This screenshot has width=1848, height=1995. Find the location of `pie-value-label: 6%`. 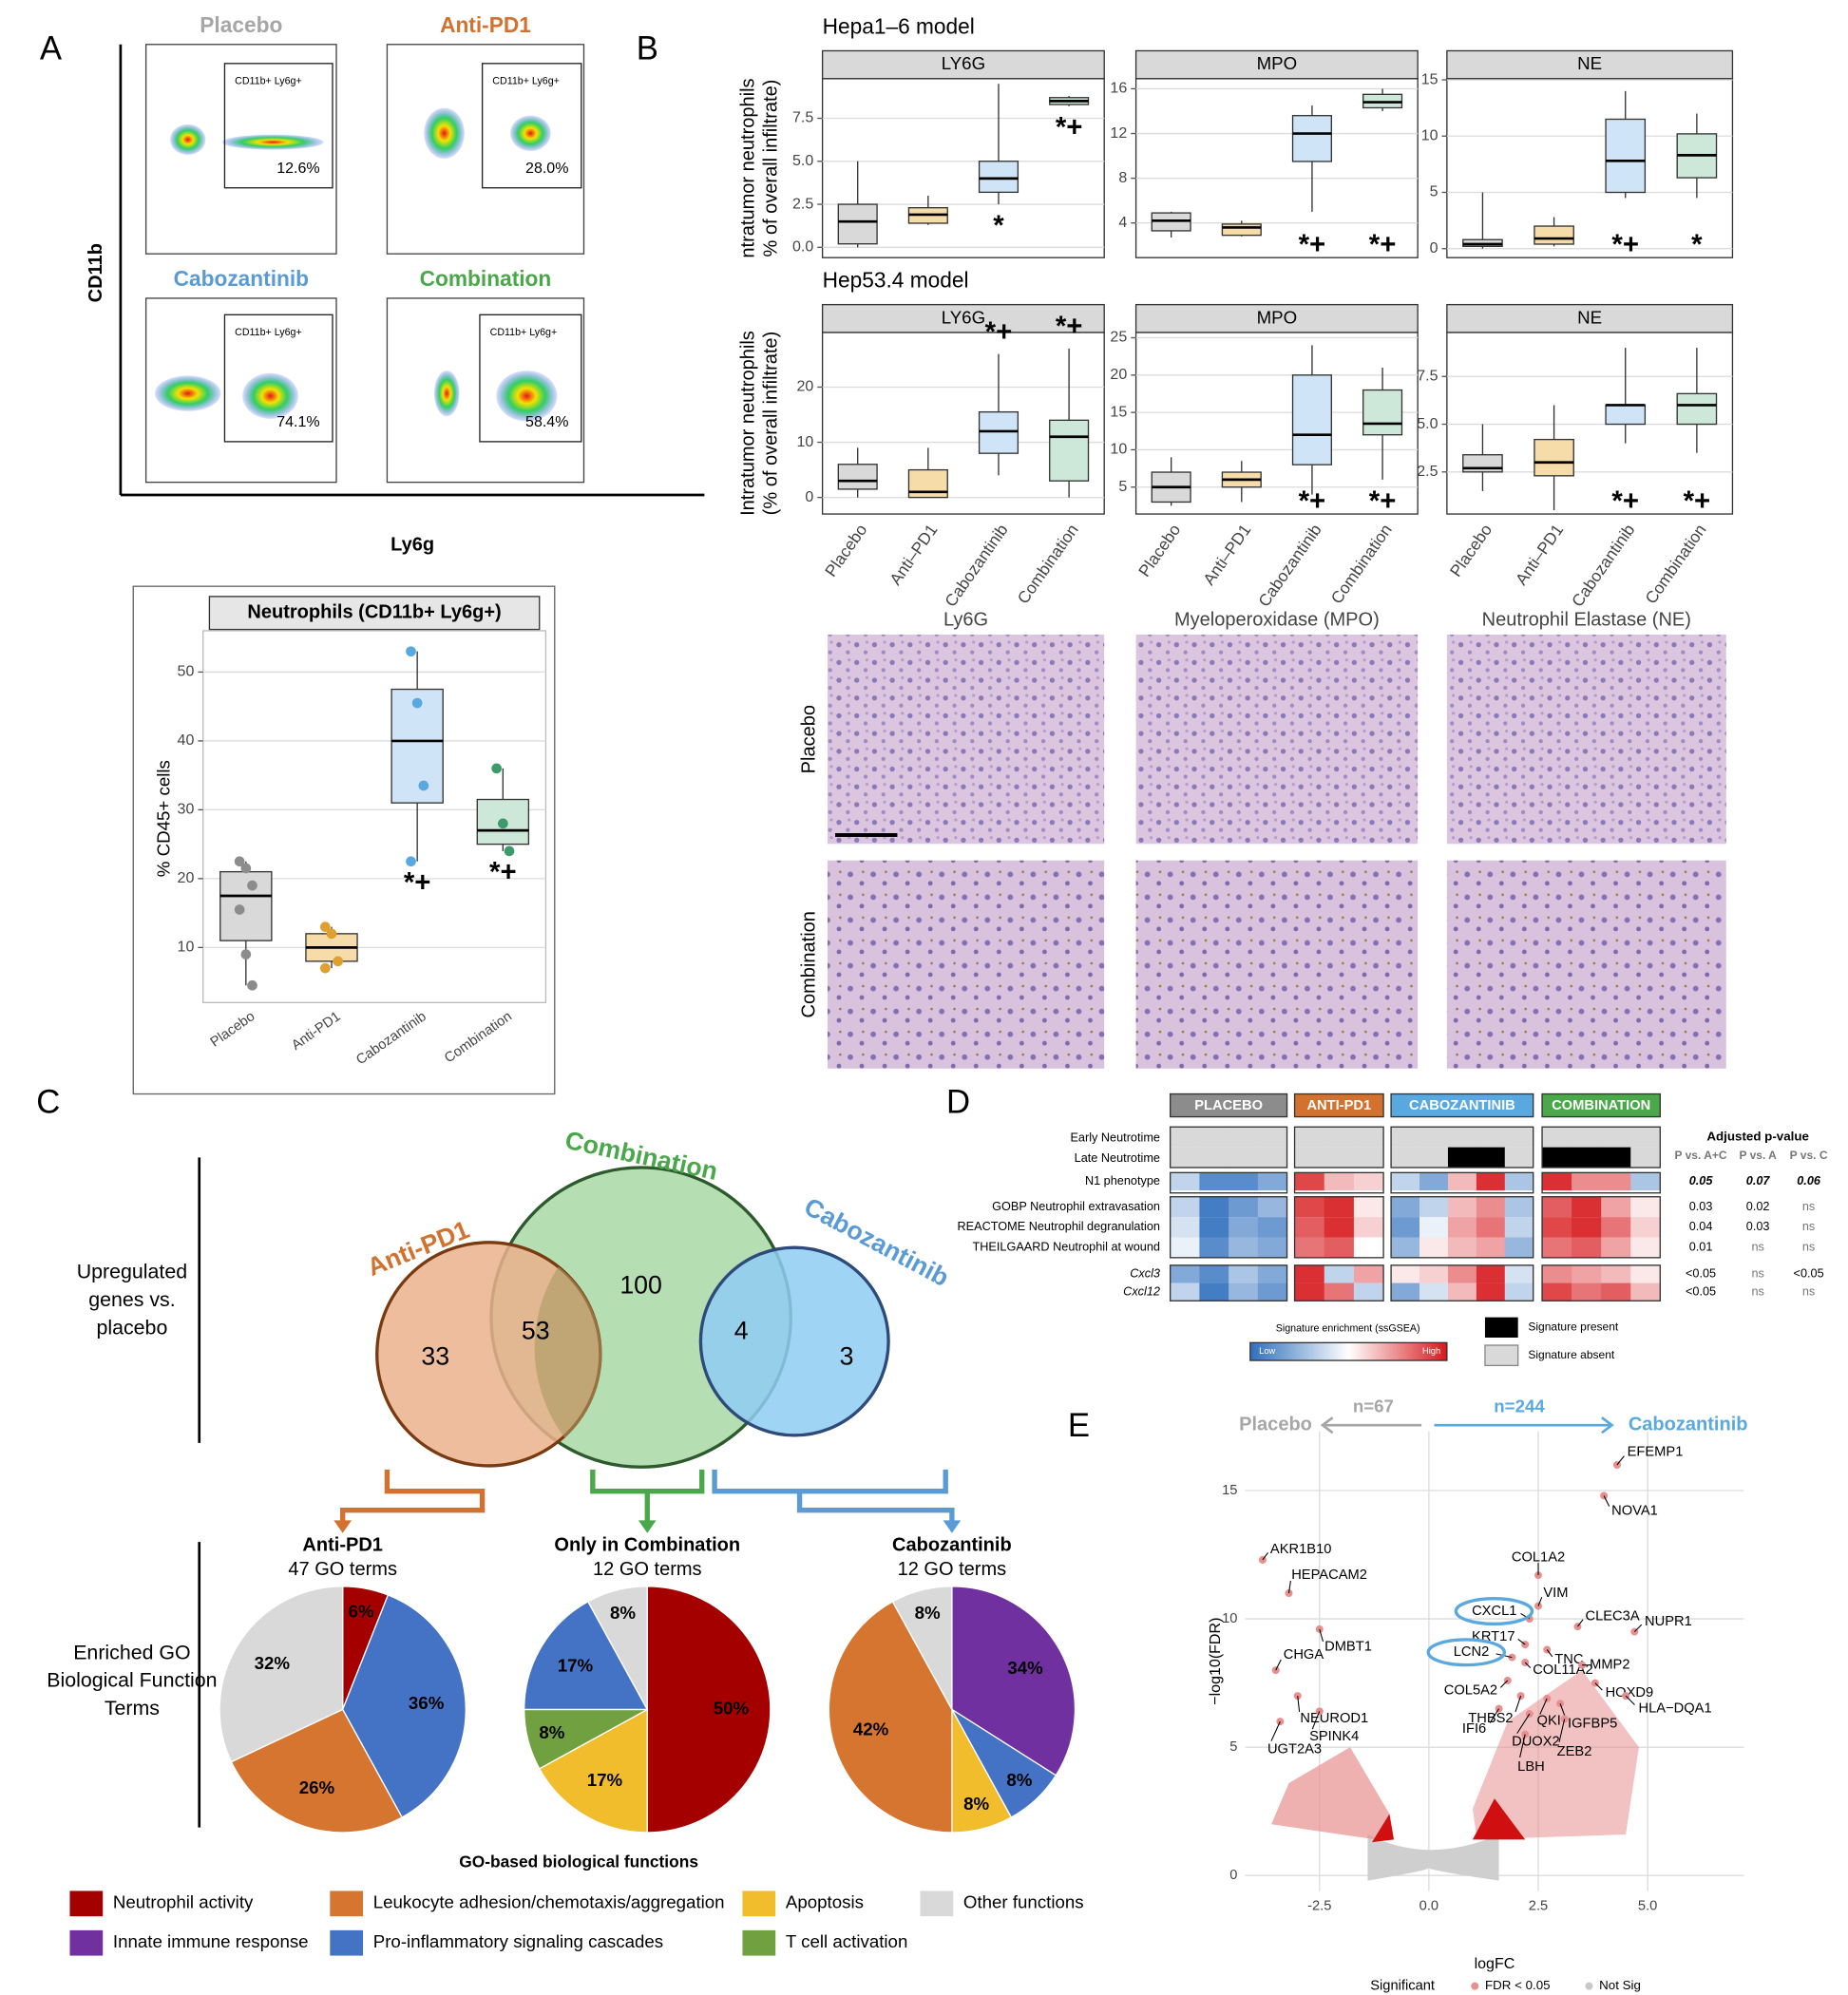

pie-value-label: 6% is located at coordinates (361, 1612).